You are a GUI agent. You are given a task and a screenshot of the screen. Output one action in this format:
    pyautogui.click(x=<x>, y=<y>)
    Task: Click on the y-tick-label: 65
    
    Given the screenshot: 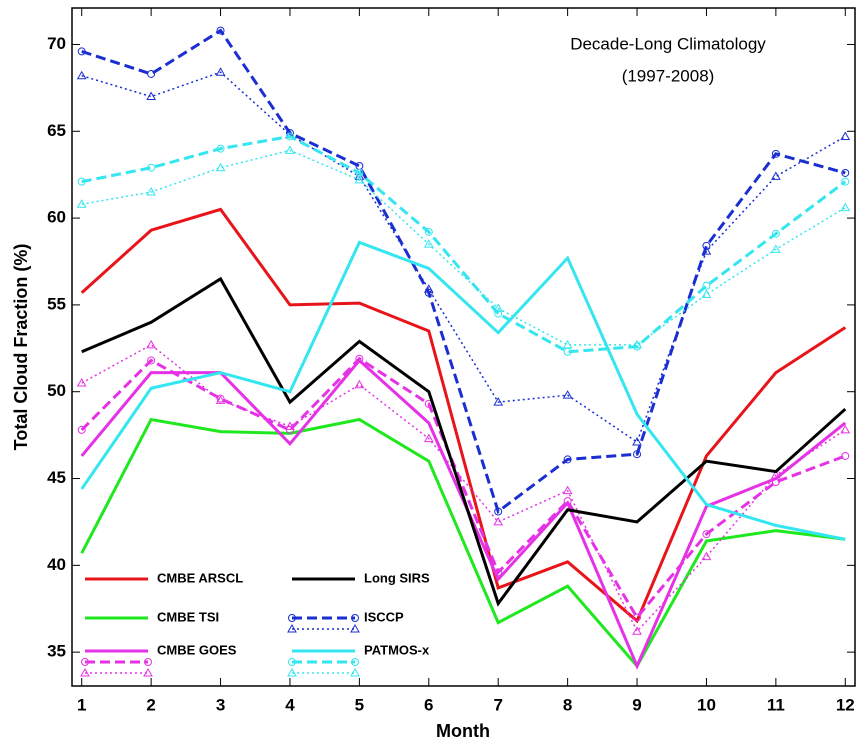 What is the action you would take?
    pyautogui.click(x=56, y=130)
    